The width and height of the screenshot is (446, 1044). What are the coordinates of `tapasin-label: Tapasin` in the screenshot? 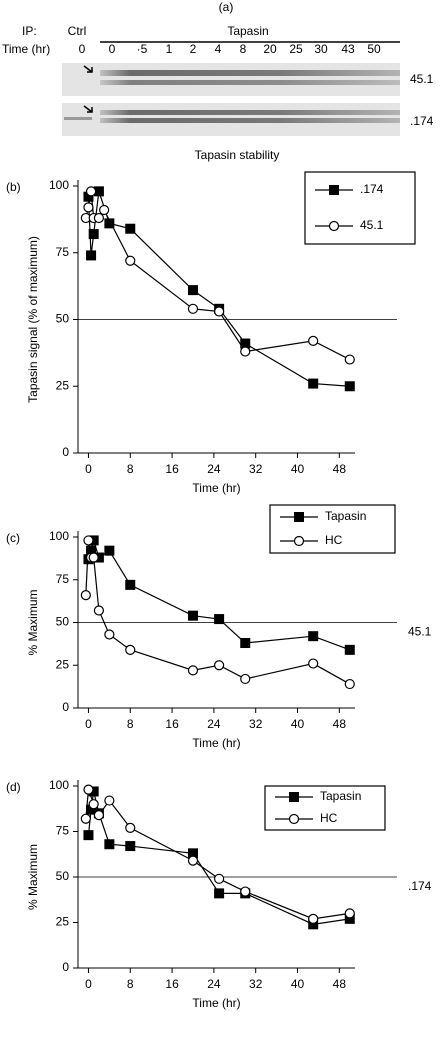 It's located at (247, 31).